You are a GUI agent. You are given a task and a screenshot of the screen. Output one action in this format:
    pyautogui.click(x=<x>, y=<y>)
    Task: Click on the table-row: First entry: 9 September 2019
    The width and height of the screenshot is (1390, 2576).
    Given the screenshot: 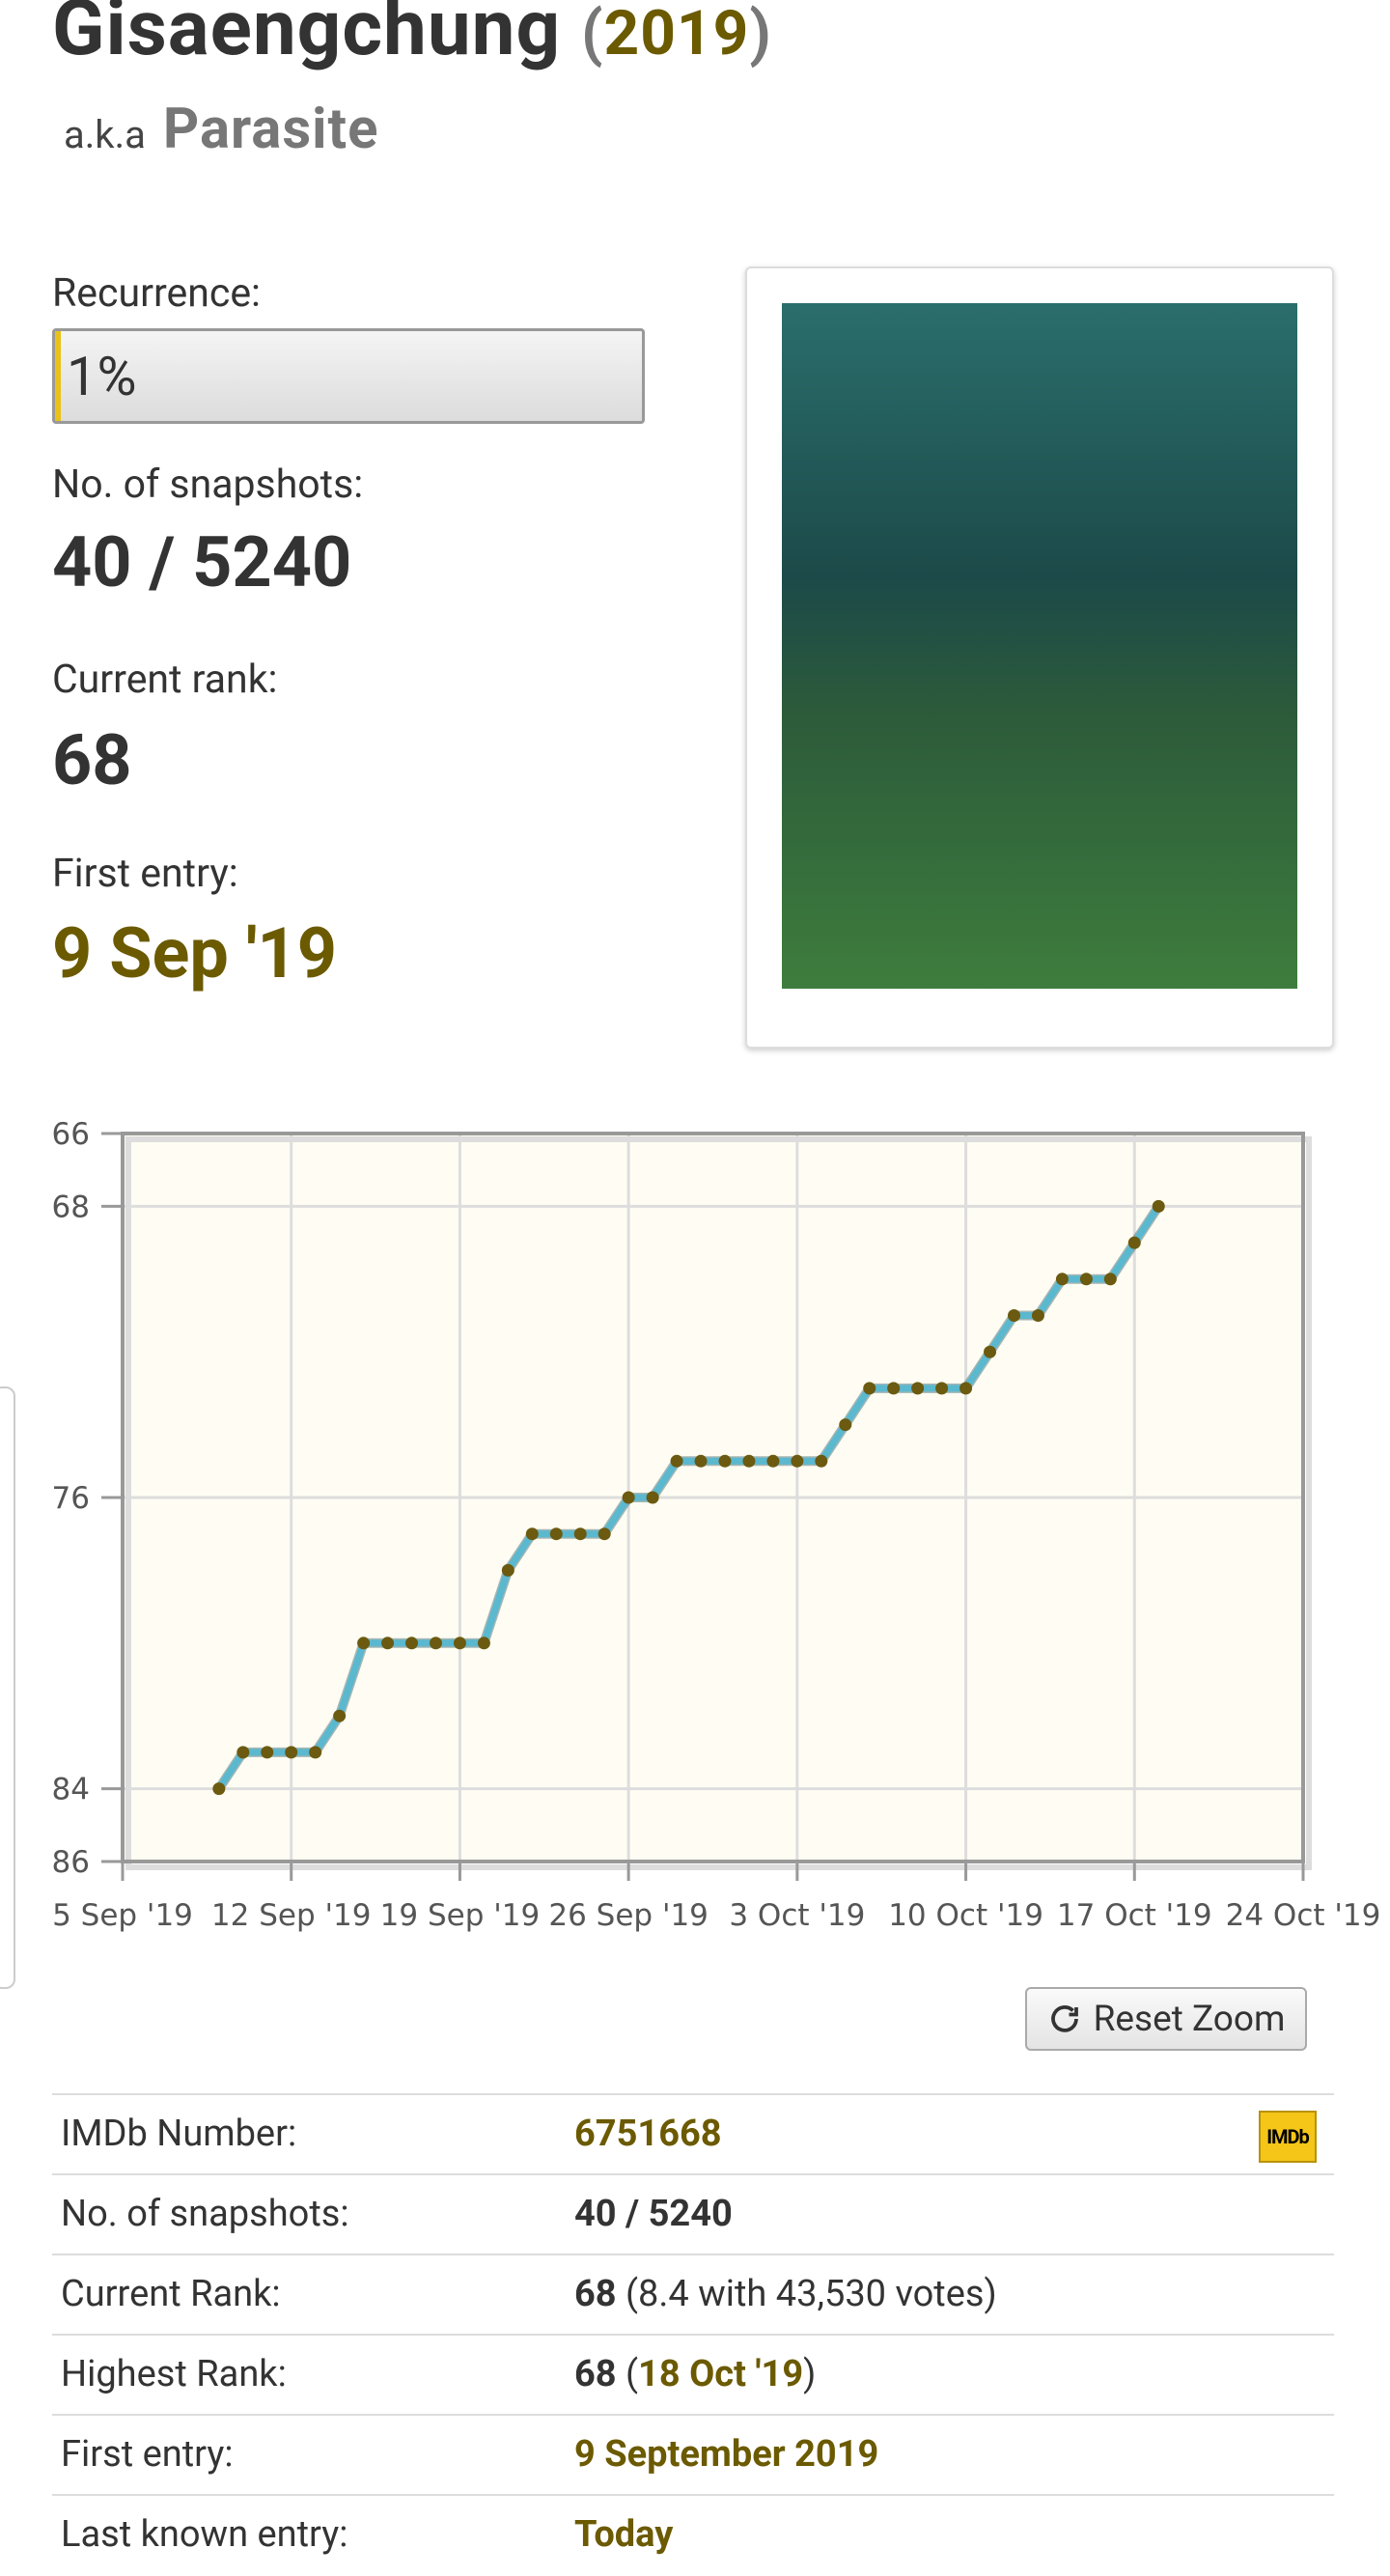 What is the action you would take?
    pyautogui.click(x=693, y=2455)
    